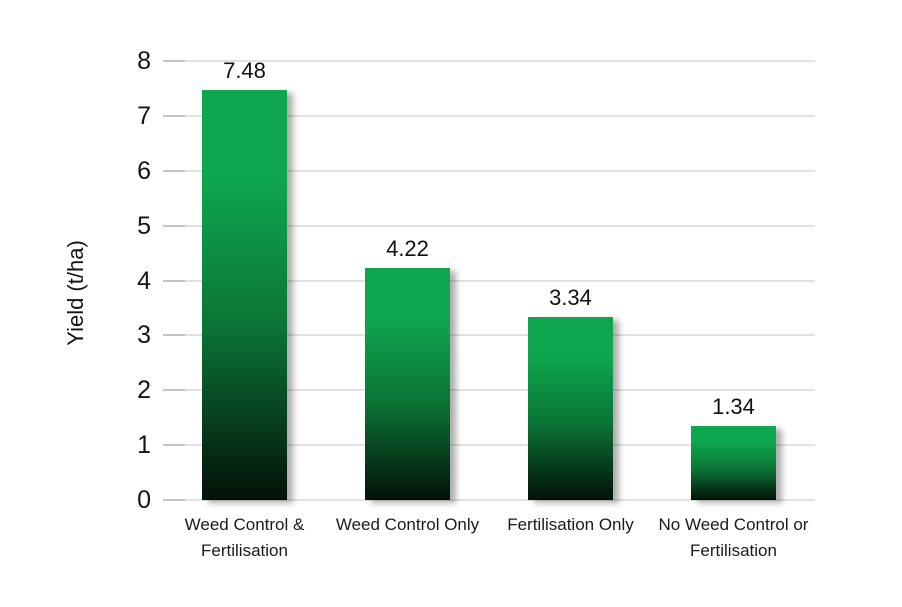 This screenshot has width=902, height=607. I want to click on y-tick-label-2: 2, so click(144, 390).